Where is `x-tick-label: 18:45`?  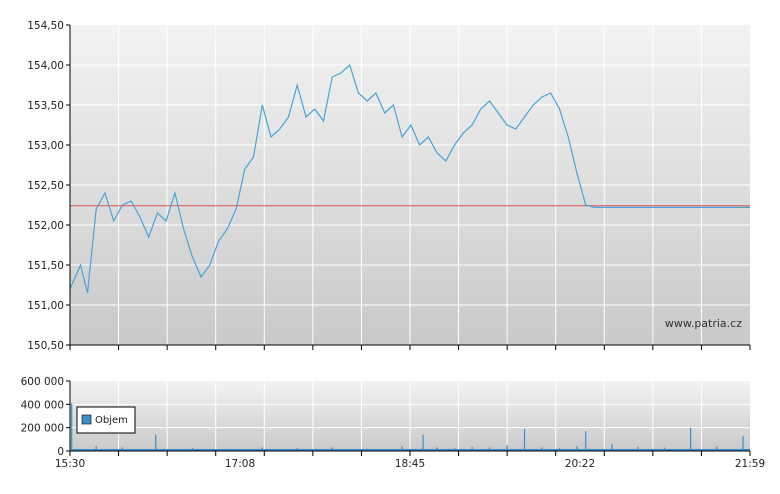
x-tick-label: 18:45 is located at coordinates (410, 464).